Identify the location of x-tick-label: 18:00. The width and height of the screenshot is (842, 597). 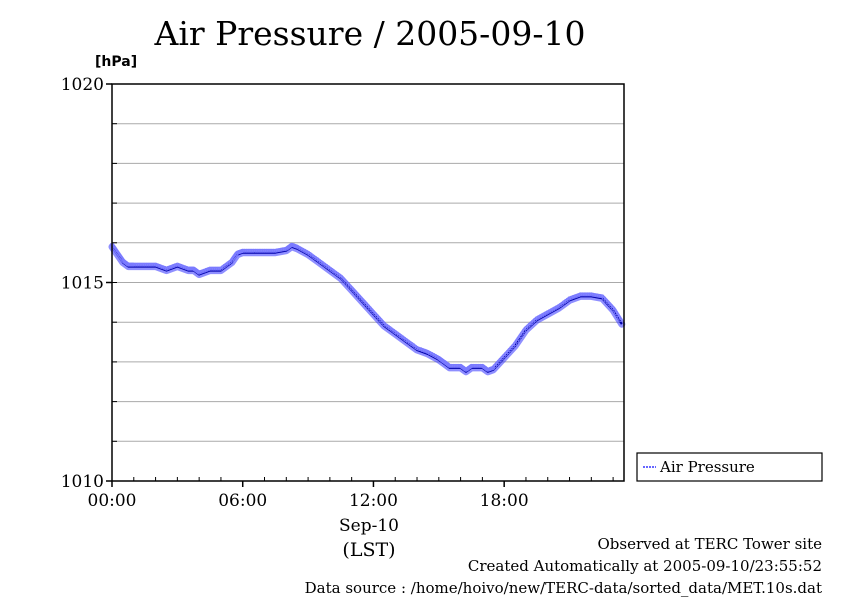
(504, 501).